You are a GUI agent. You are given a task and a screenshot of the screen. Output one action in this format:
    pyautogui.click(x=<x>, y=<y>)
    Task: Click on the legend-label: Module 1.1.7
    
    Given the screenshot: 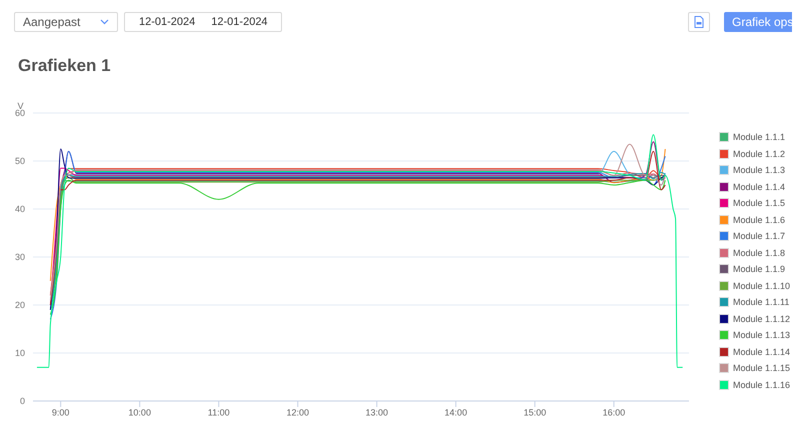 What is the action you would take?
    pyautogui.click(x=758, y=236)
    